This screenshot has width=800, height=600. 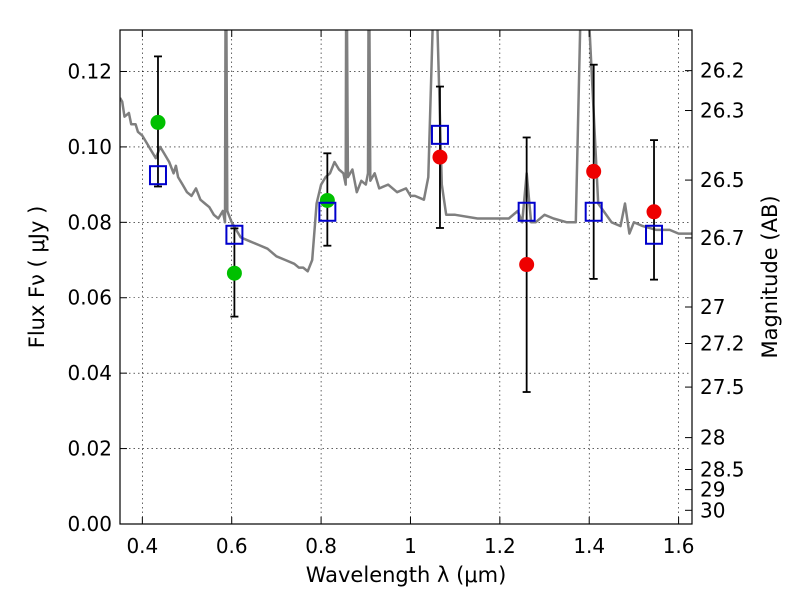 I want to click on y-axis-label: Flux Fν ( μJy ), so click(x=37, y=277).